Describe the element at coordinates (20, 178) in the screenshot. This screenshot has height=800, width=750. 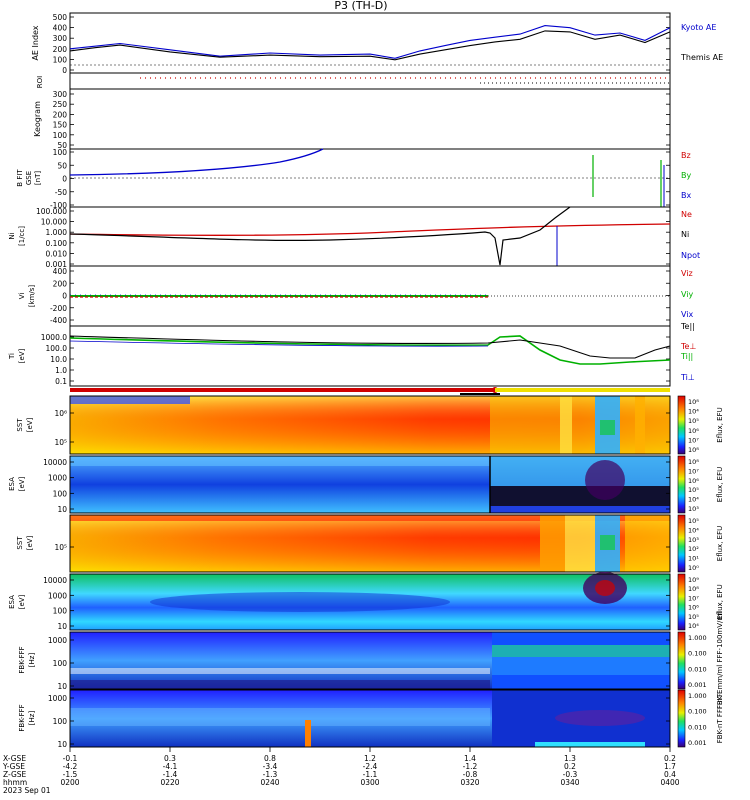
I see `b-ylabel-1: B FIT` at that location.